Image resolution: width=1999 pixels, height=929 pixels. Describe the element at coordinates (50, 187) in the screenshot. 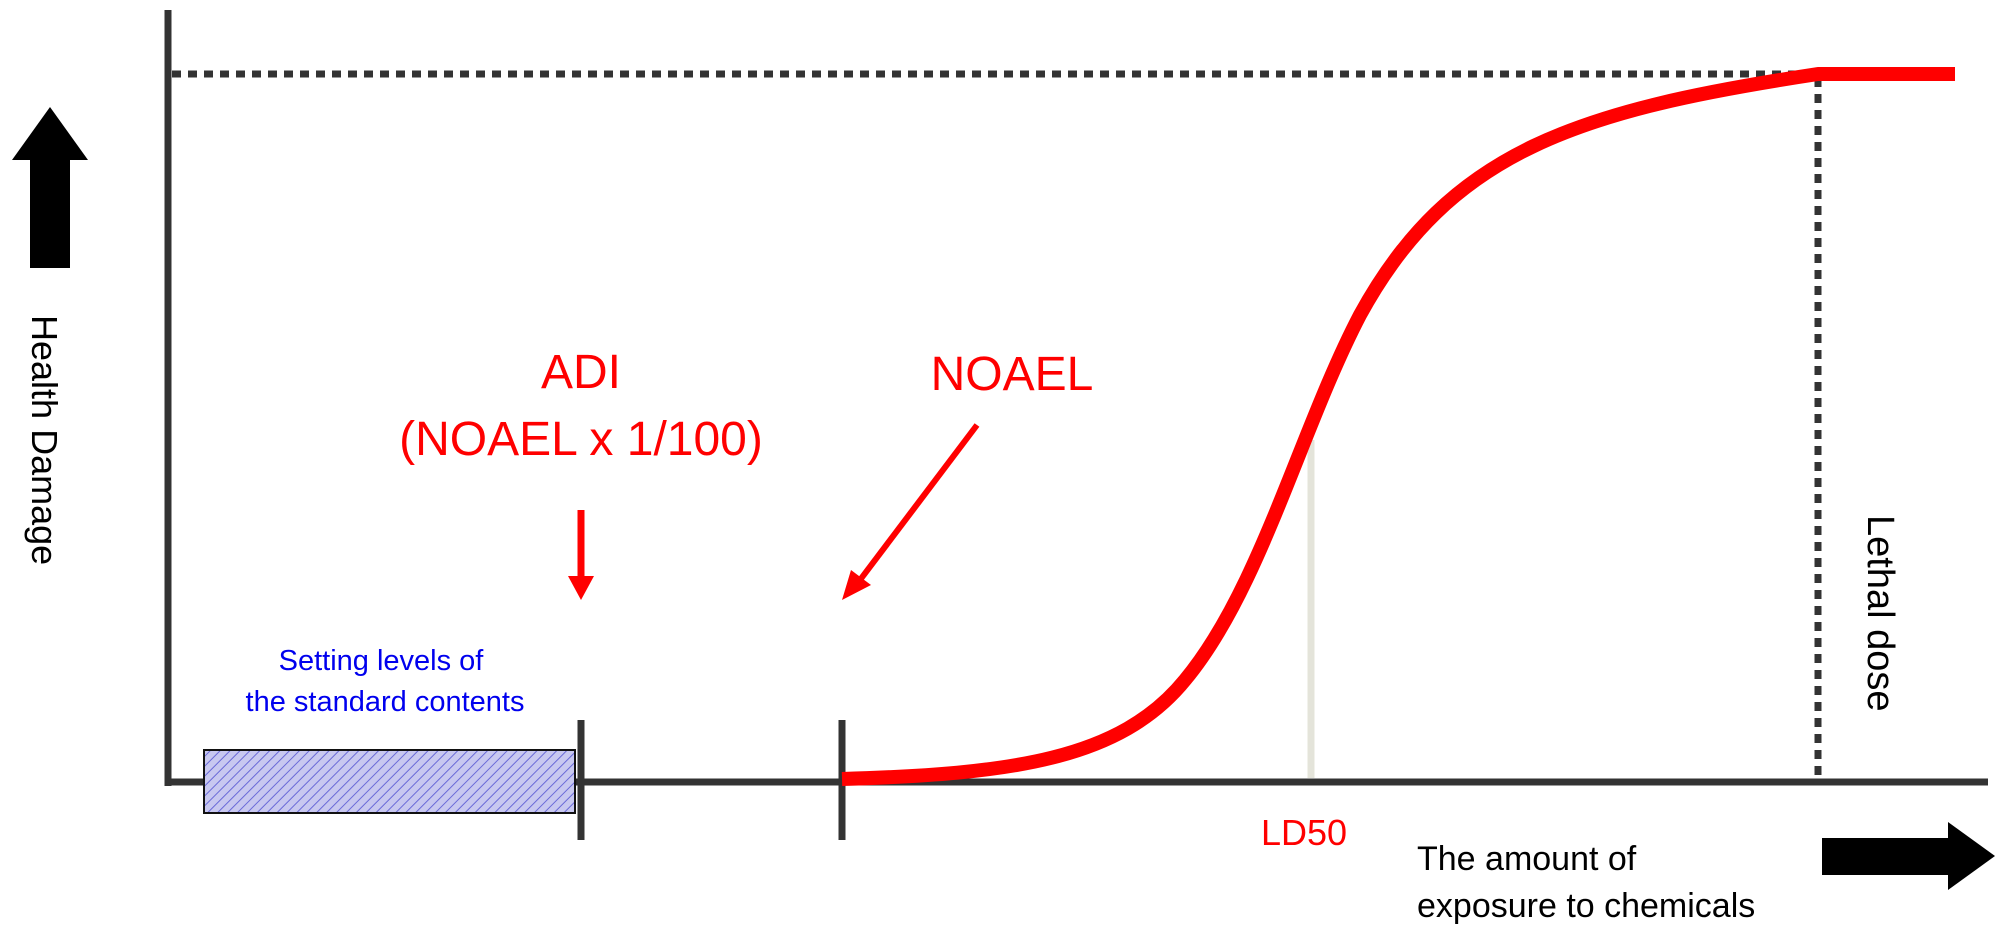

I see `arrow-up-icon` at that location.